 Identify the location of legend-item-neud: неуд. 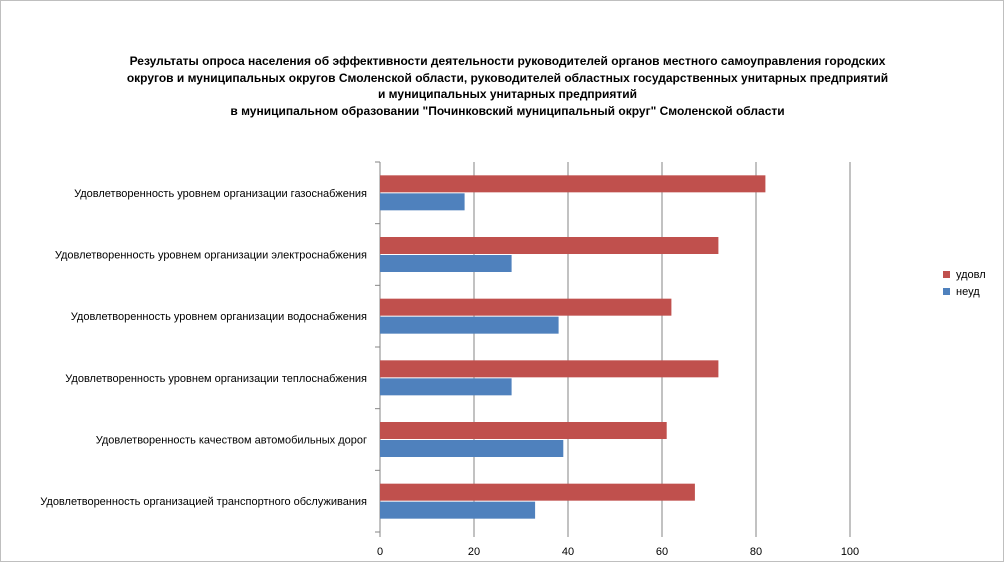
(964, 291).